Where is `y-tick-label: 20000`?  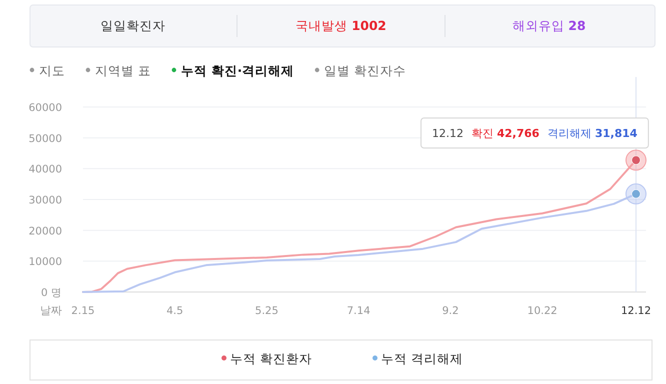
y-tick-label: 20000 is located at coordinates (45, 231).